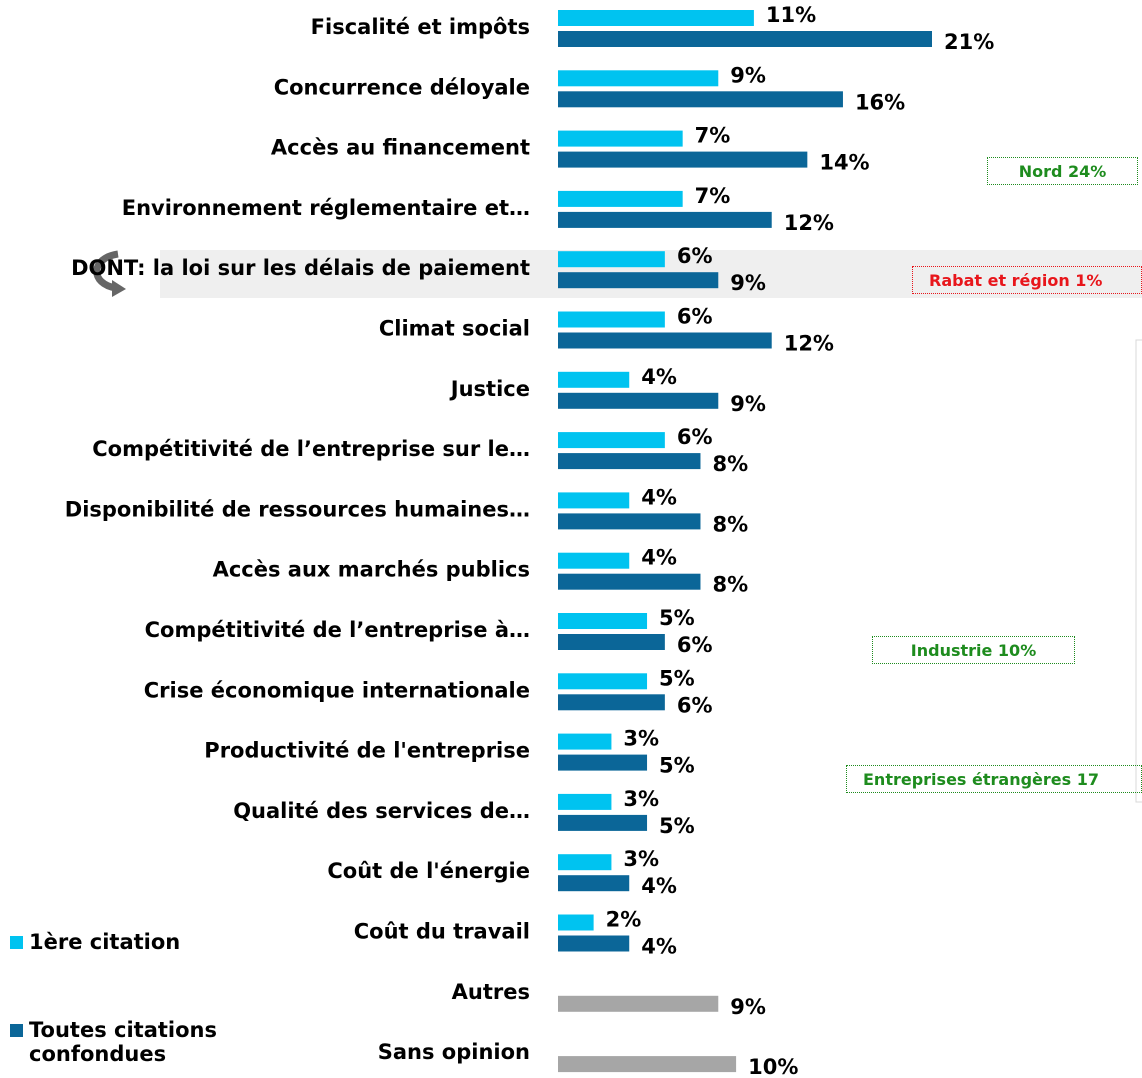 This screenshot has height=1078, width=1142. What do you see at coordinates (880, 102) in the screenshot?
I see `value-label: 16%` at bounding box center [880, 102].